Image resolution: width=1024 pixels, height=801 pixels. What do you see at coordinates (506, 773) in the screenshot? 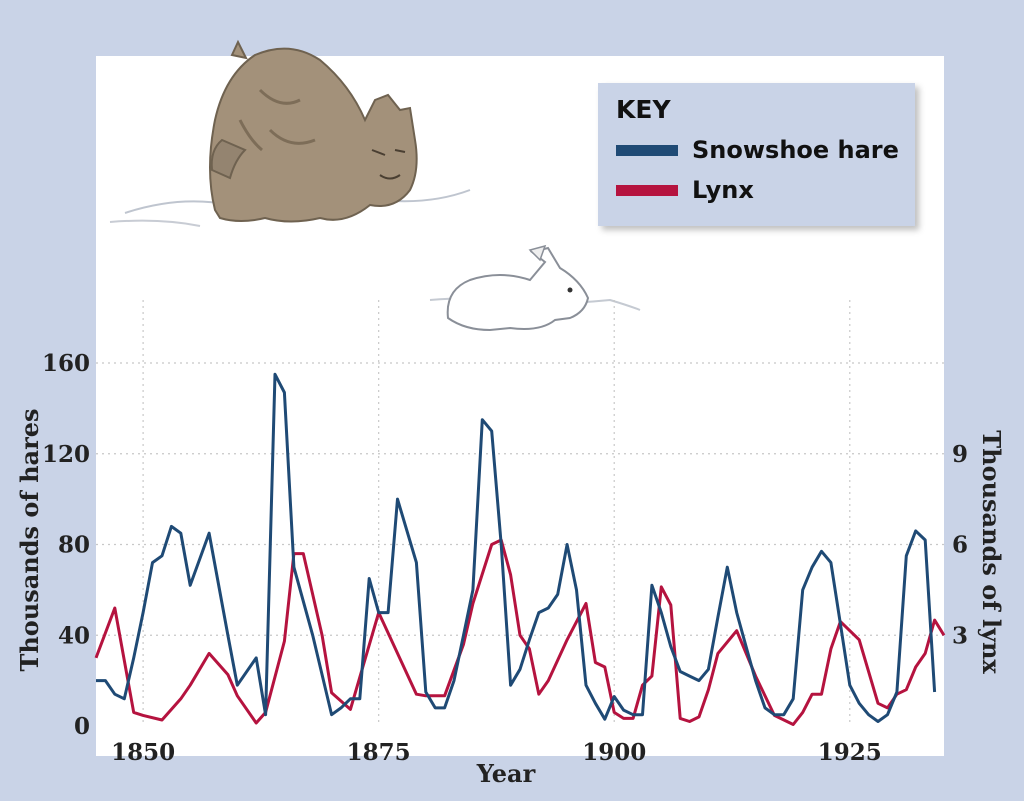
I see `x-axis-title: Year` at bounding box center [506, 773].